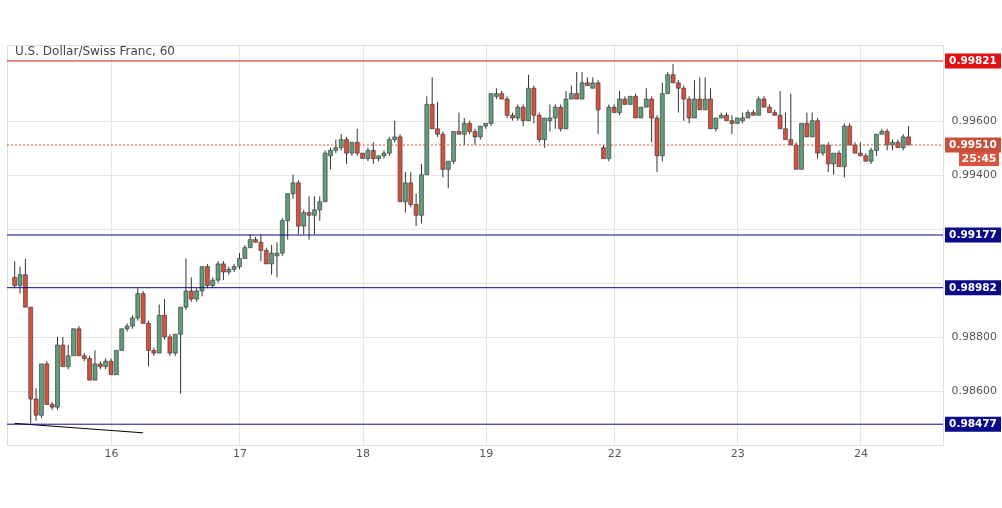 This screenshot has width=1002, height=508. I want to click on x-tick-label: 18, so click(363, 453).